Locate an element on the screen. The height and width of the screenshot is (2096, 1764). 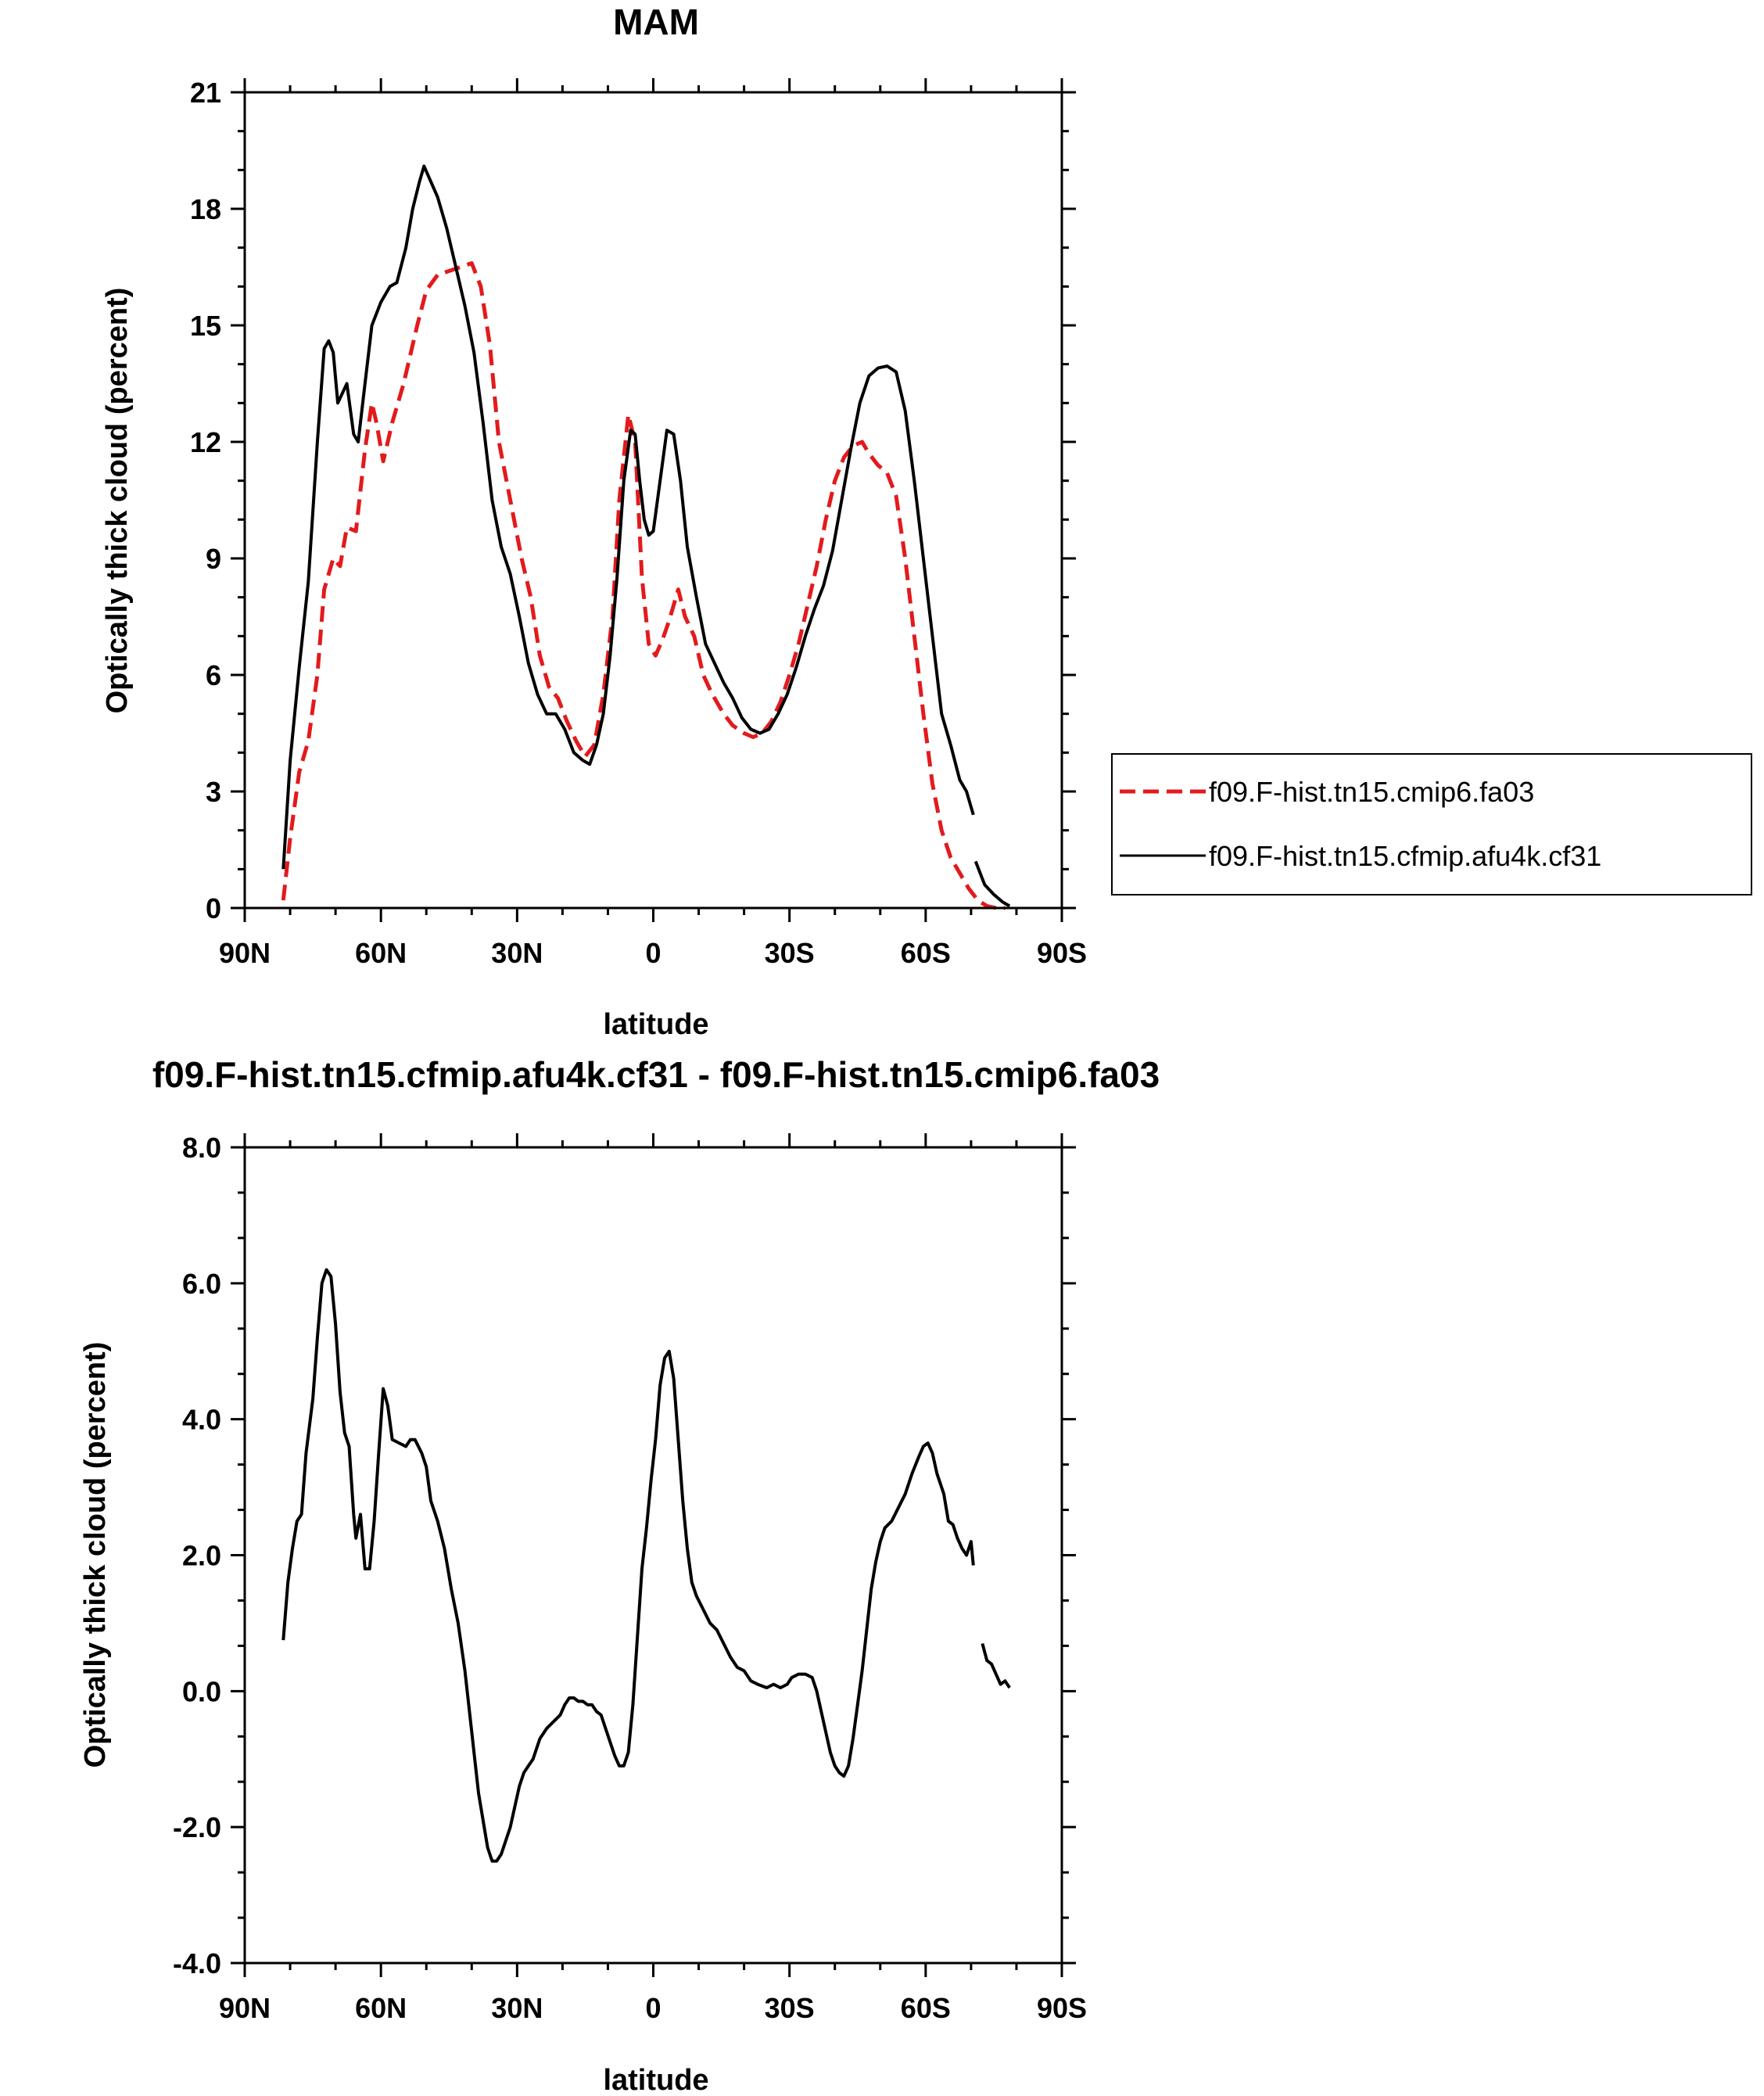
top-chart-title: MAM is located at coordinates (656, 22).